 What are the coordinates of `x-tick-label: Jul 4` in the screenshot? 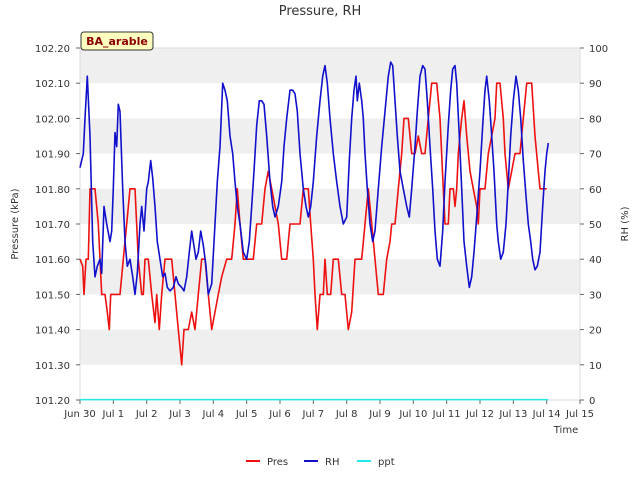 It's located at (213, 414).